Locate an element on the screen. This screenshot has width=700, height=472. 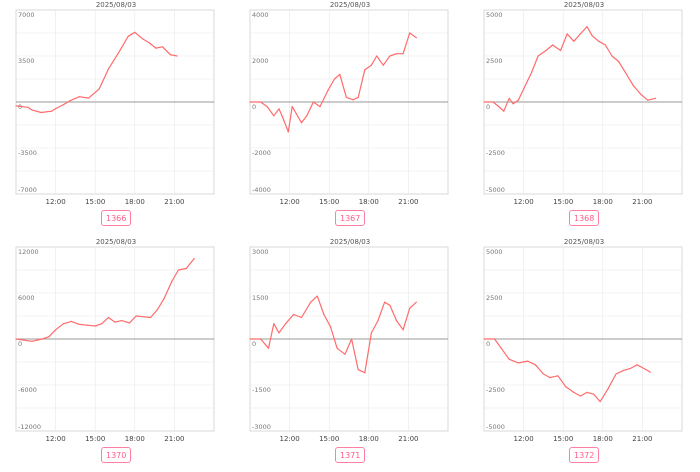
y-tick-label: -2000 is located at coordinates (261, 153).